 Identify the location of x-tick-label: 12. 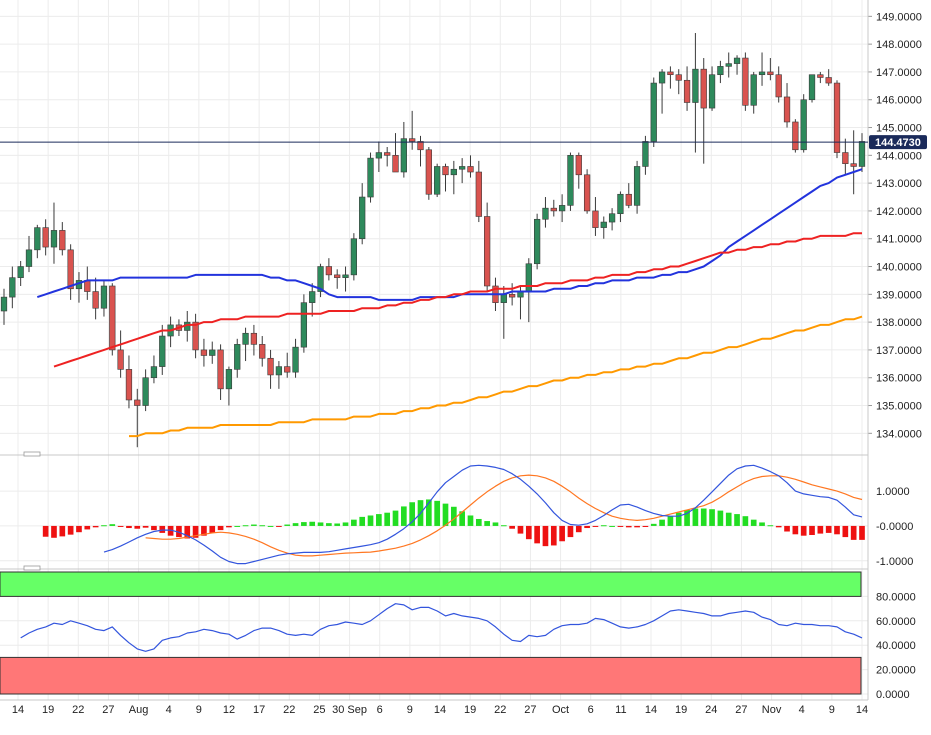
(229, 710).